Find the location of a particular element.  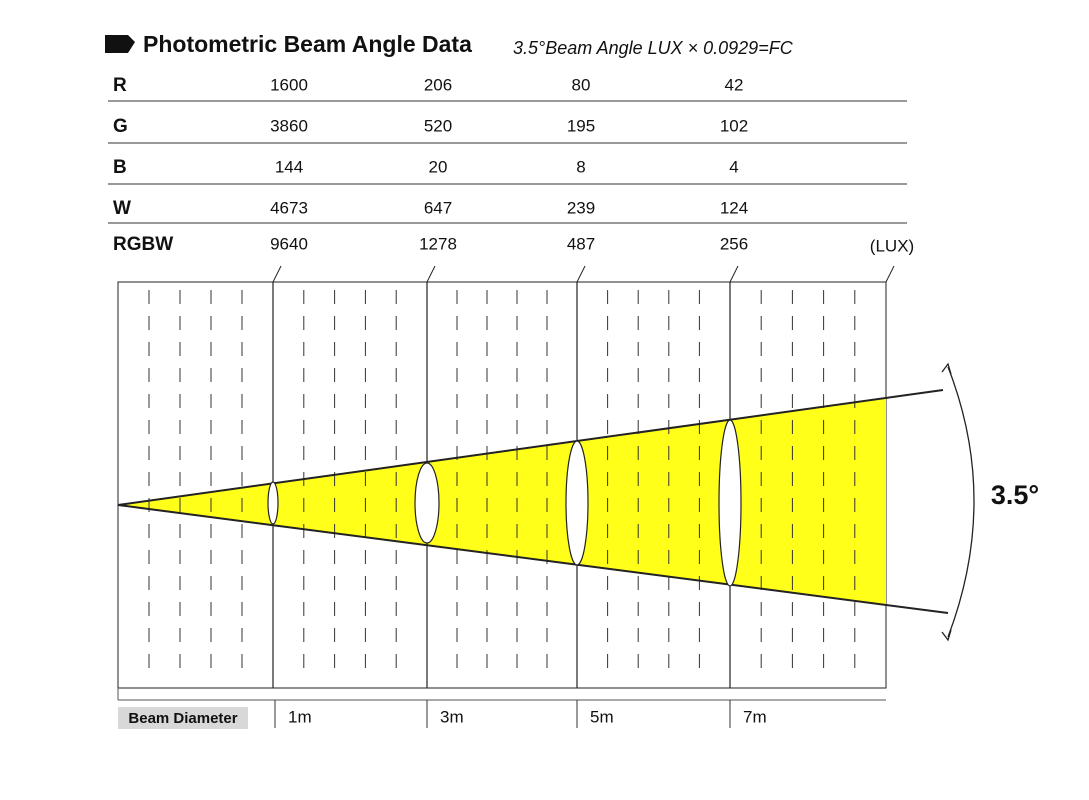

cell: 20 is located at coordinates (438, 166).